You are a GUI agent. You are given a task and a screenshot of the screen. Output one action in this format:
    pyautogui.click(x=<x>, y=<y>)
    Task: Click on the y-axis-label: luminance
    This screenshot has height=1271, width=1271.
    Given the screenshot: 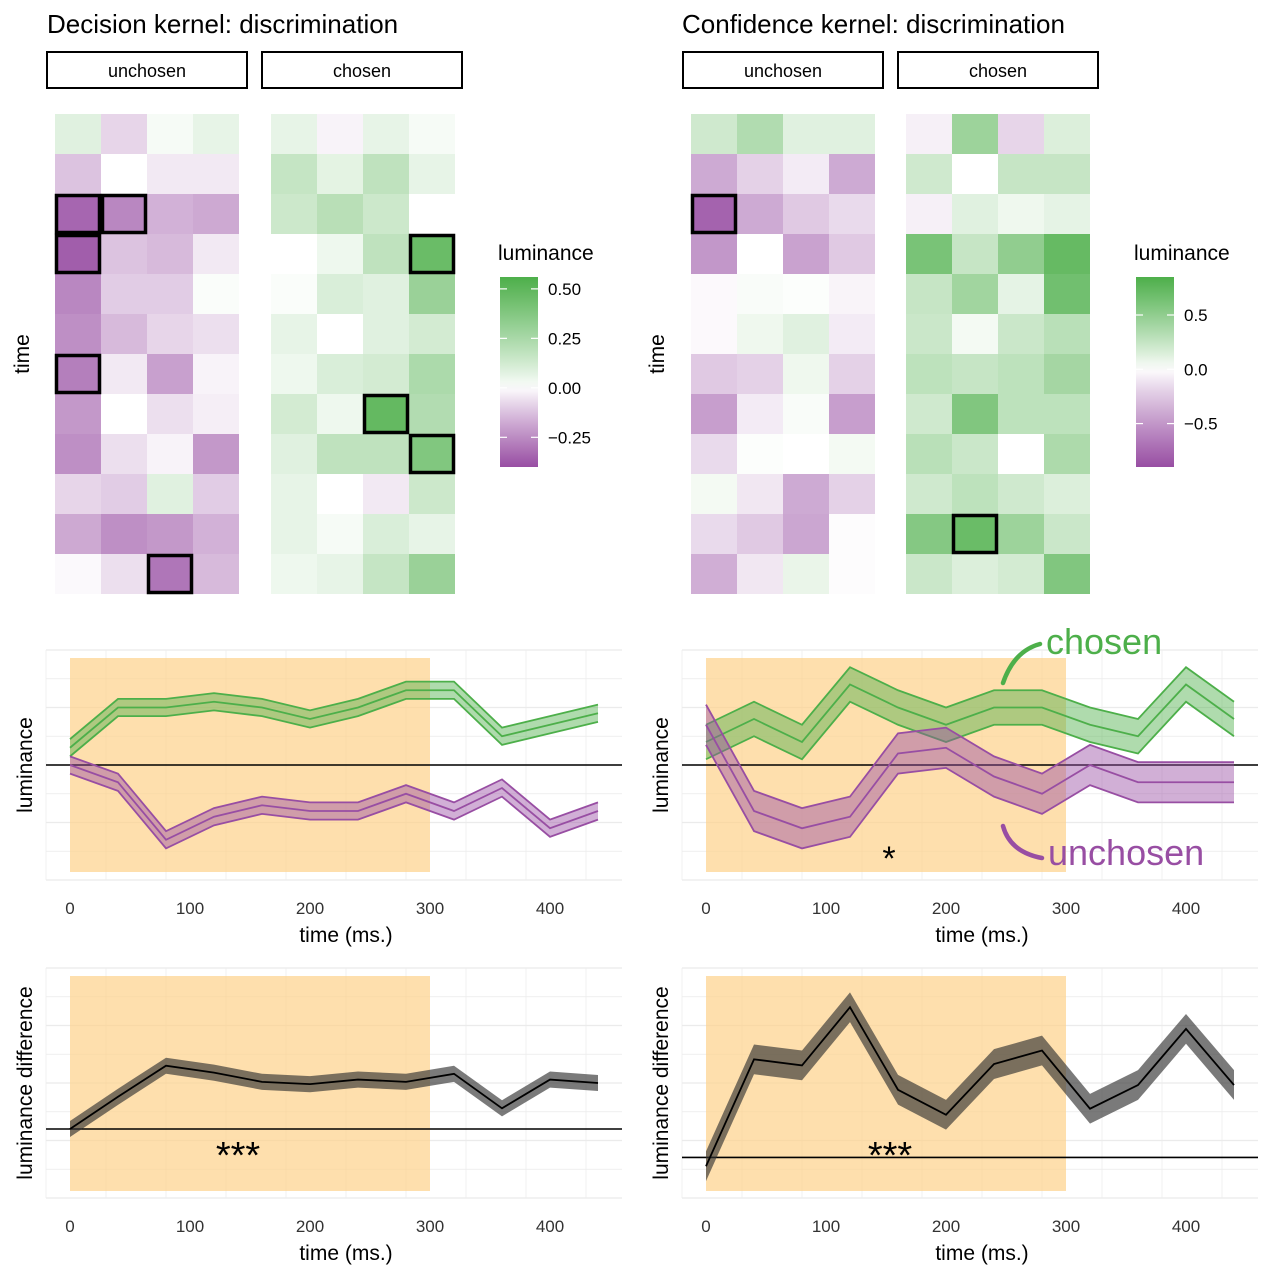 What is the action you would take?
    pyautogui.click(x=25, y=765)
    